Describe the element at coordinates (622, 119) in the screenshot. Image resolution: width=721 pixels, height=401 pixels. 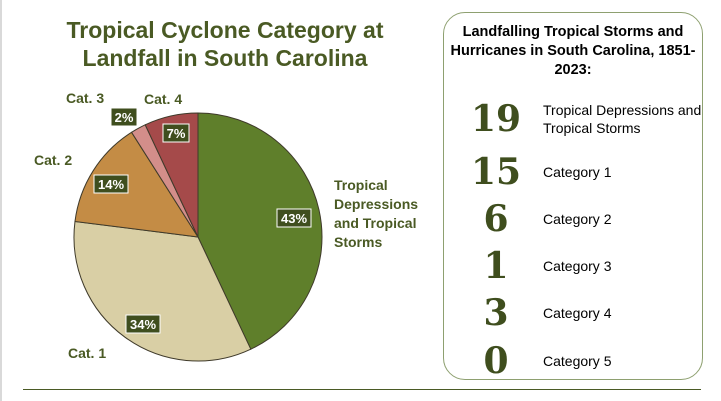
I see `panel-row-label: Tropical Depressions and Tropical Storms` at that location.